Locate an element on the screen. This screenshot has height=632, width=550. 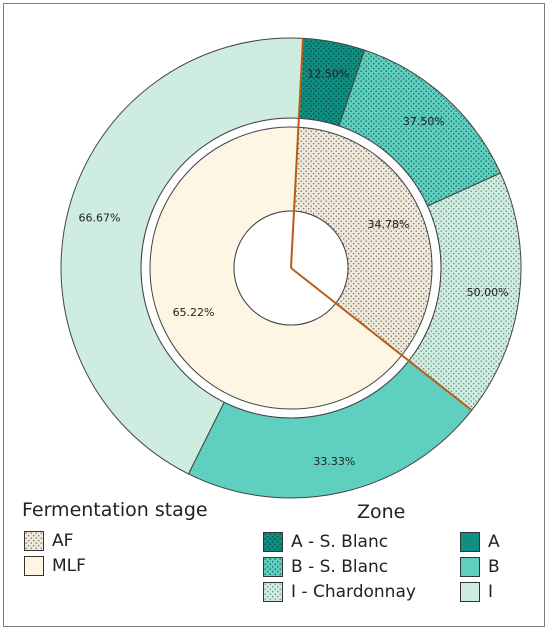
outer-label-af-b-s-blanc: 37.50% is located at coordinates (424, 121).